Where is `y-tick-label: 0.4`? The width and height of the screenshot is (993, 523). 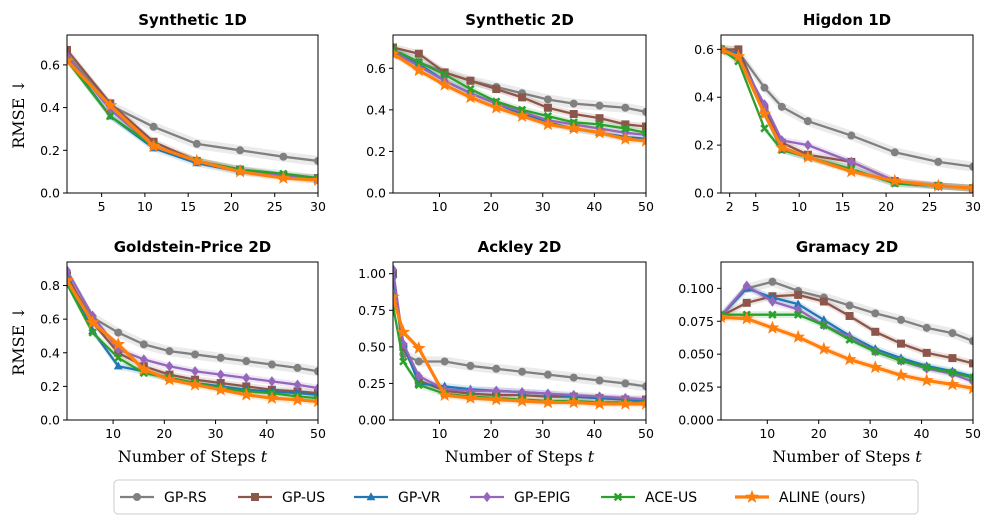 y-tick-label: 0.4 is located at coordinates (704, 97).